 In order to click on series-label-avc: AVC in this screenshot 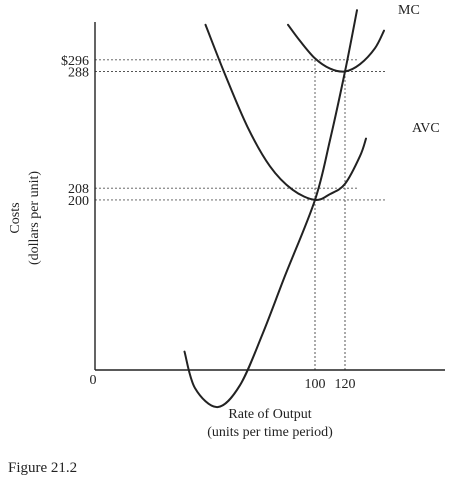, I will do `click(426, 128)`.